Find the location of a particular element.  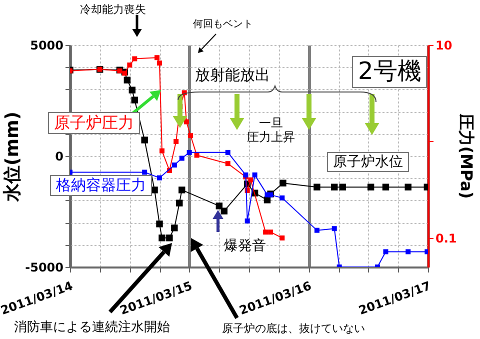

text: 何回もベント is located at coordinates (223, 24).